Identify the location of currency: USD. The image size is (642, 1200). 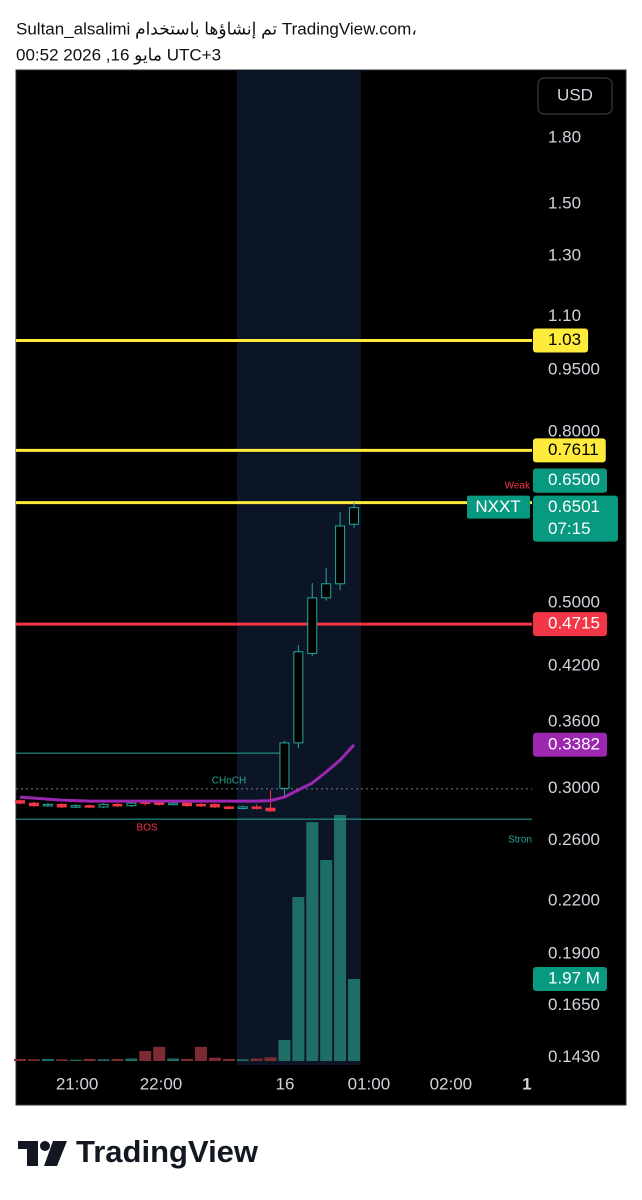
(575, 94).